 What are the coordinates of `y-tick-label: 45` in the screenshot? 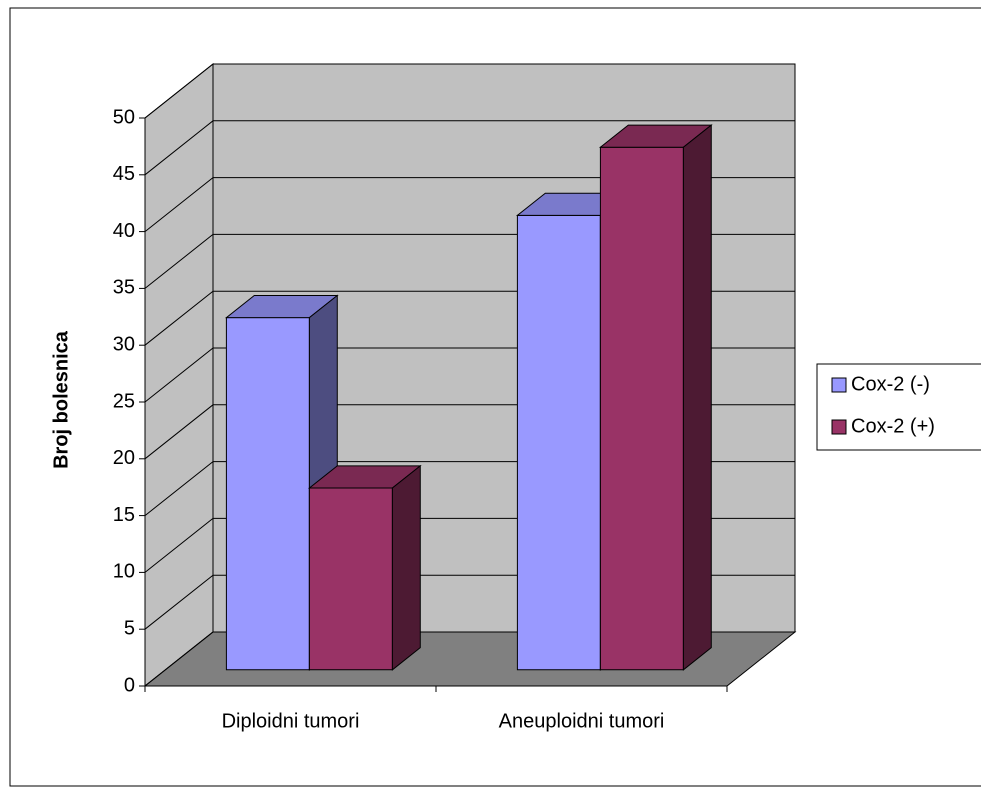 It's located at (124, 174).